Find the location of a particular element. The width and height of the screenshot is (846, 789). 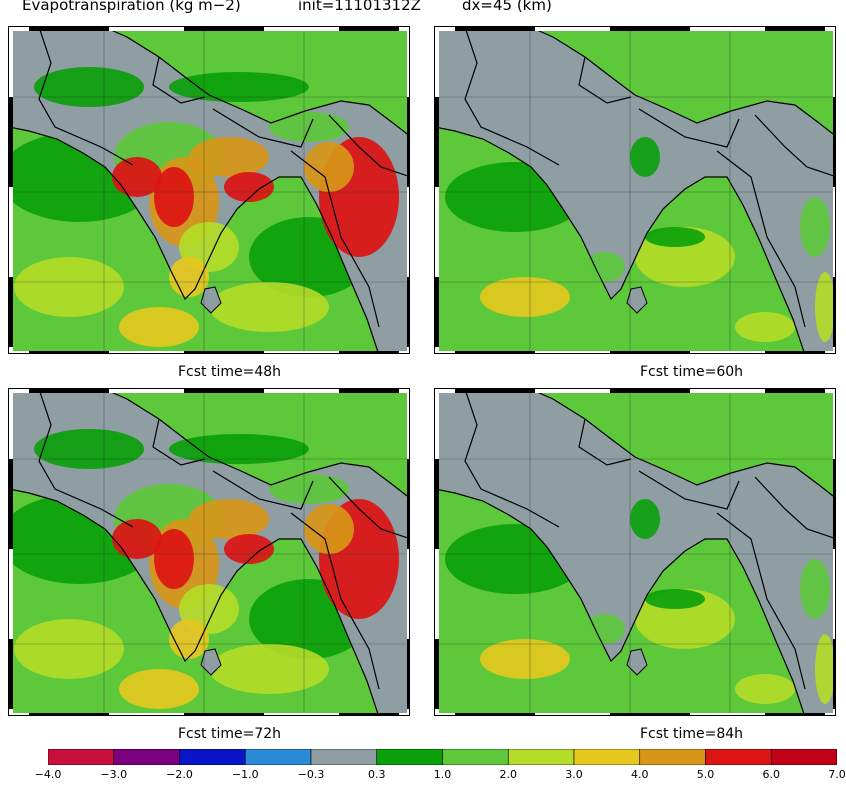

colorbar-tick-label: −1.0 is located at coordinates (245, 774).